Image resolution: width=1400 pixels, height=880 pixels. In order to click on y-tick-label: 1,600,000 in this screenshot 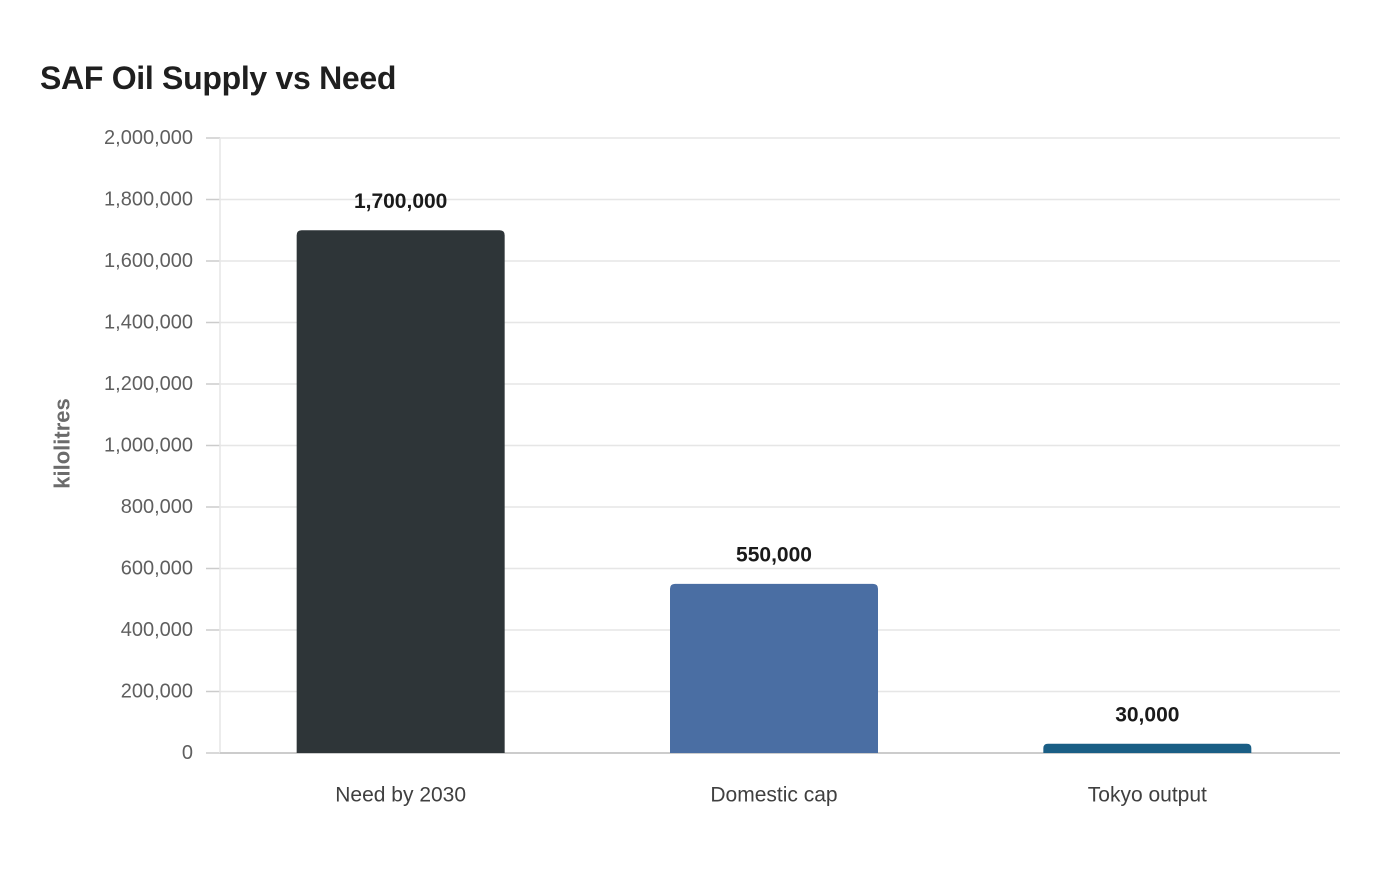, I will do `click(148, 261)`.